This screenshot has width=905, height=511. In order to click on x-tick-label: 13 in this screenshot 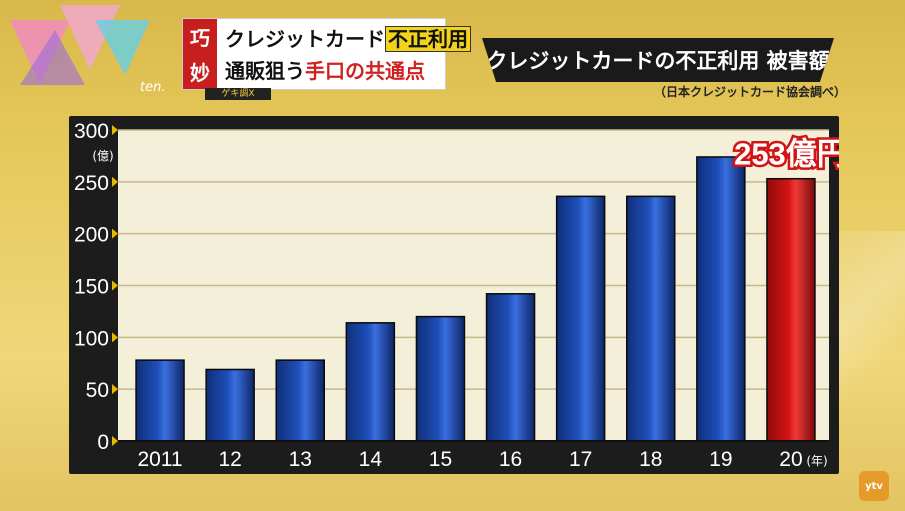, I will do `click(300, 459)`.